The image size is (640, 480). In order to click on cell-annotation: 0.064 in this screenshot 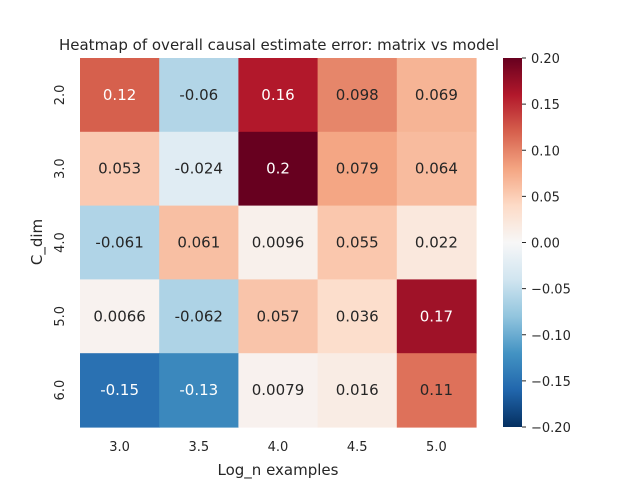, I will do `click(436, 169)`.